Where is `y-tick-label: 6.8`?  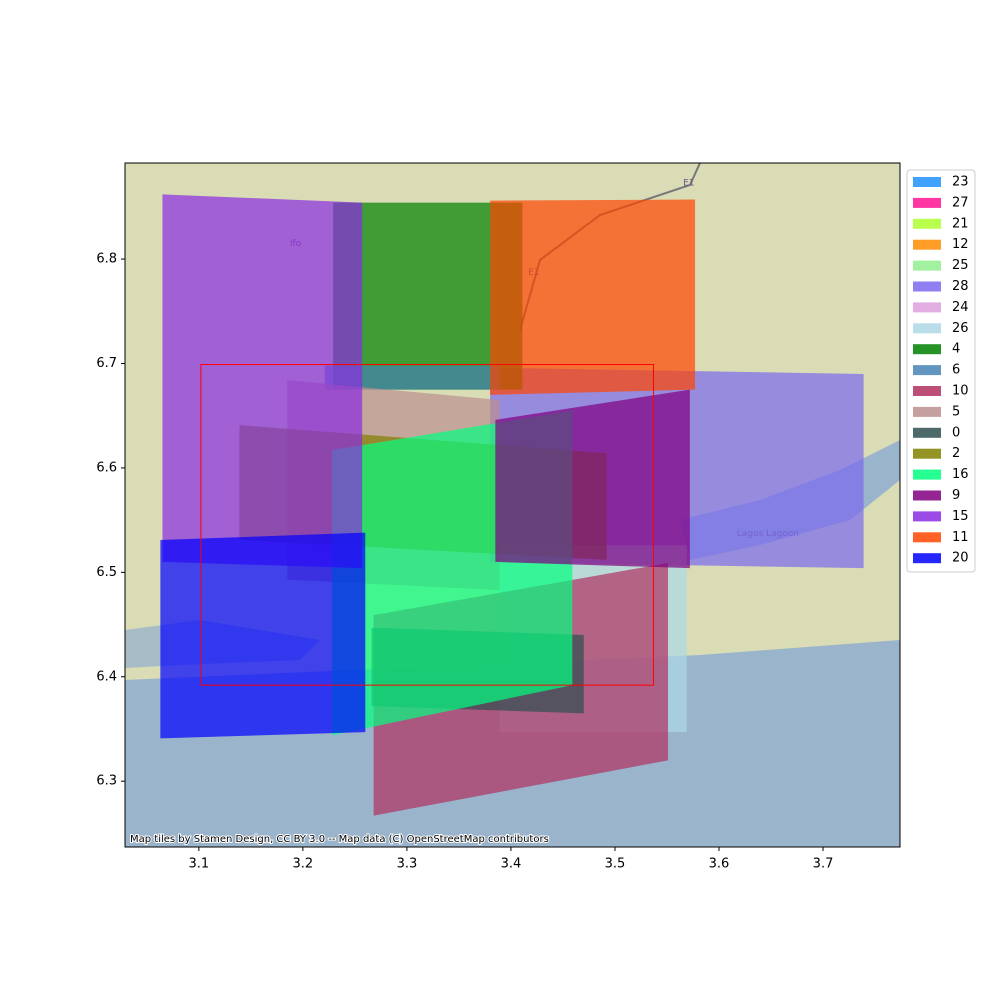
y-tick-label: 6.8 is located at coordinates (106, 259).